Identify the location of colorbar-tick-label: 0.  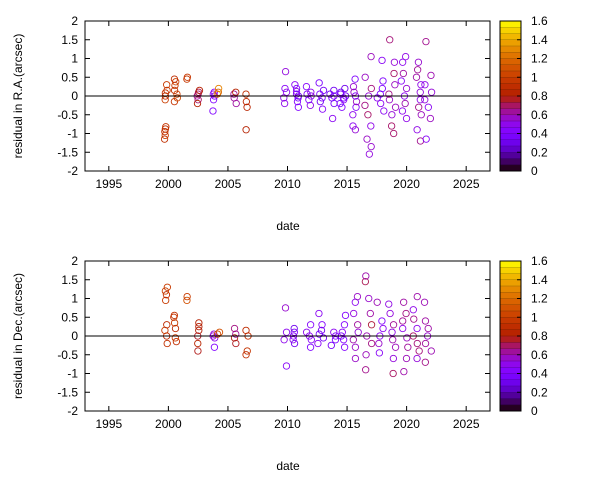
(534, 411).